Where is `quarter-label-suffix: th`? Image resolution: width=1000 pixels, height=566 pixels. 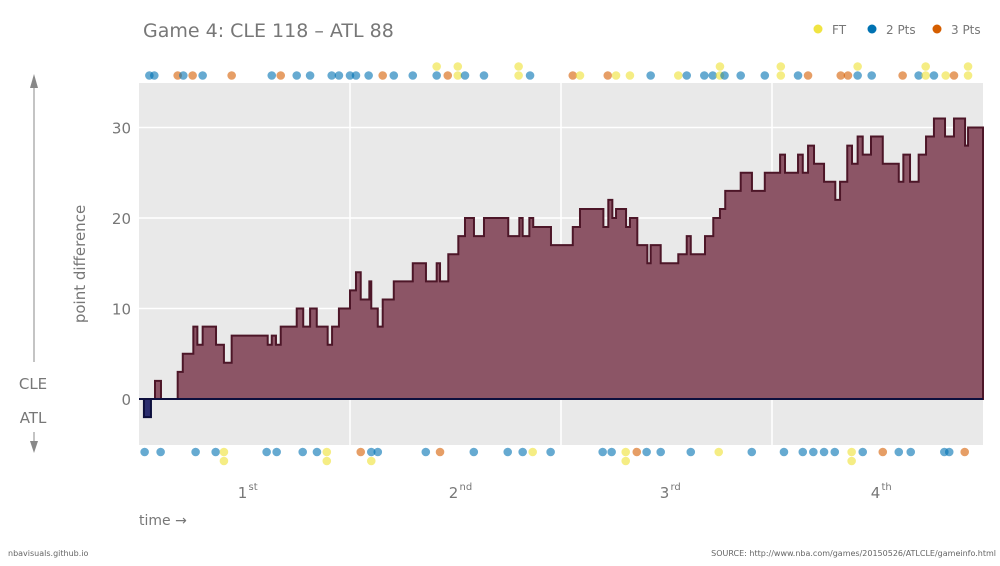
quarter-label-suffix: th is located at coordinates (887, 487).